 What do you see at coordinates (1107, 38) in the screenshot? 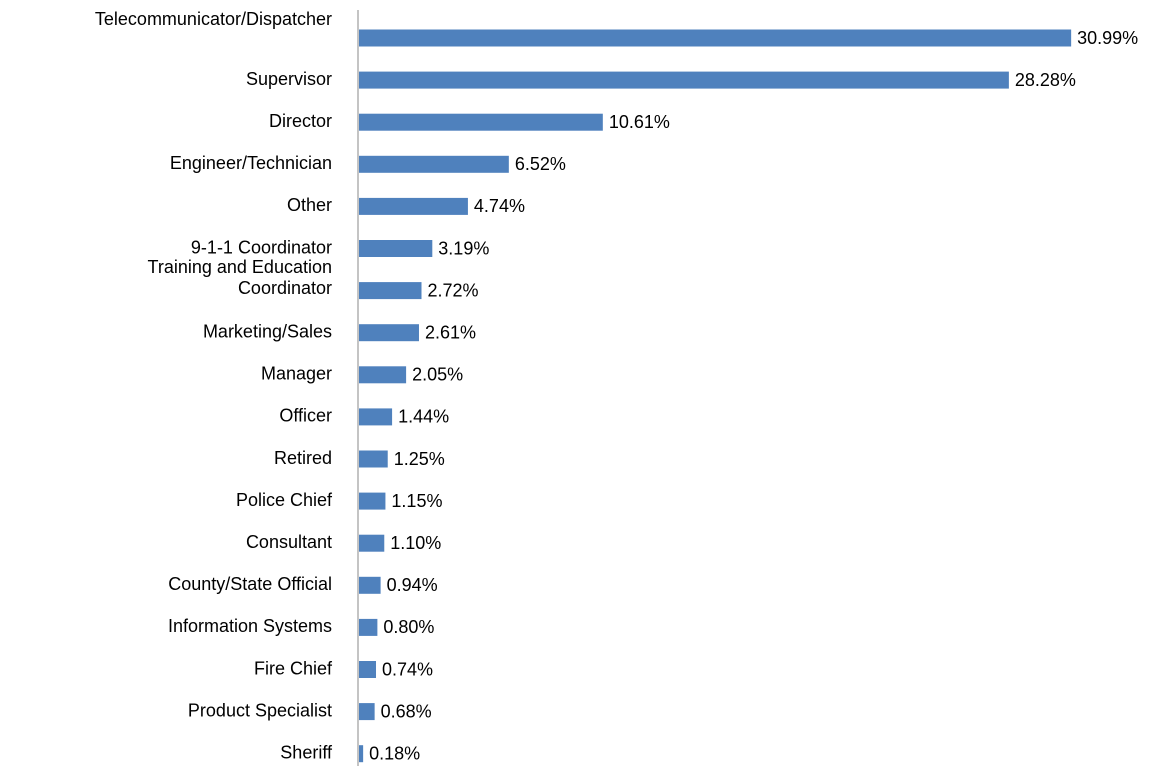
I see `data-label: 30.99%` at bounding box center [1107, 38].